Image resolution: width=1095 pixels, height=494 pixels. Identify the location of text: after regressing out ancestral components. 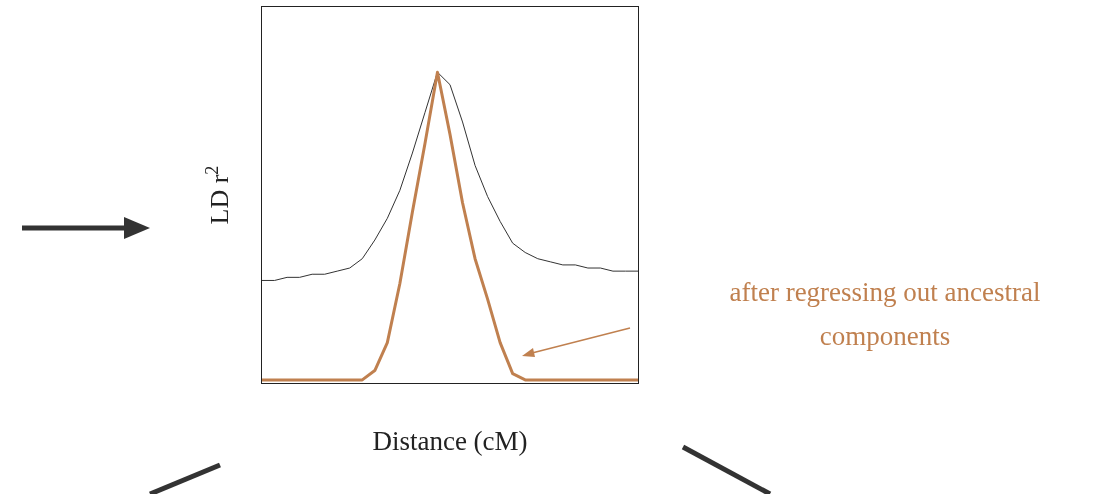
(885, 314).